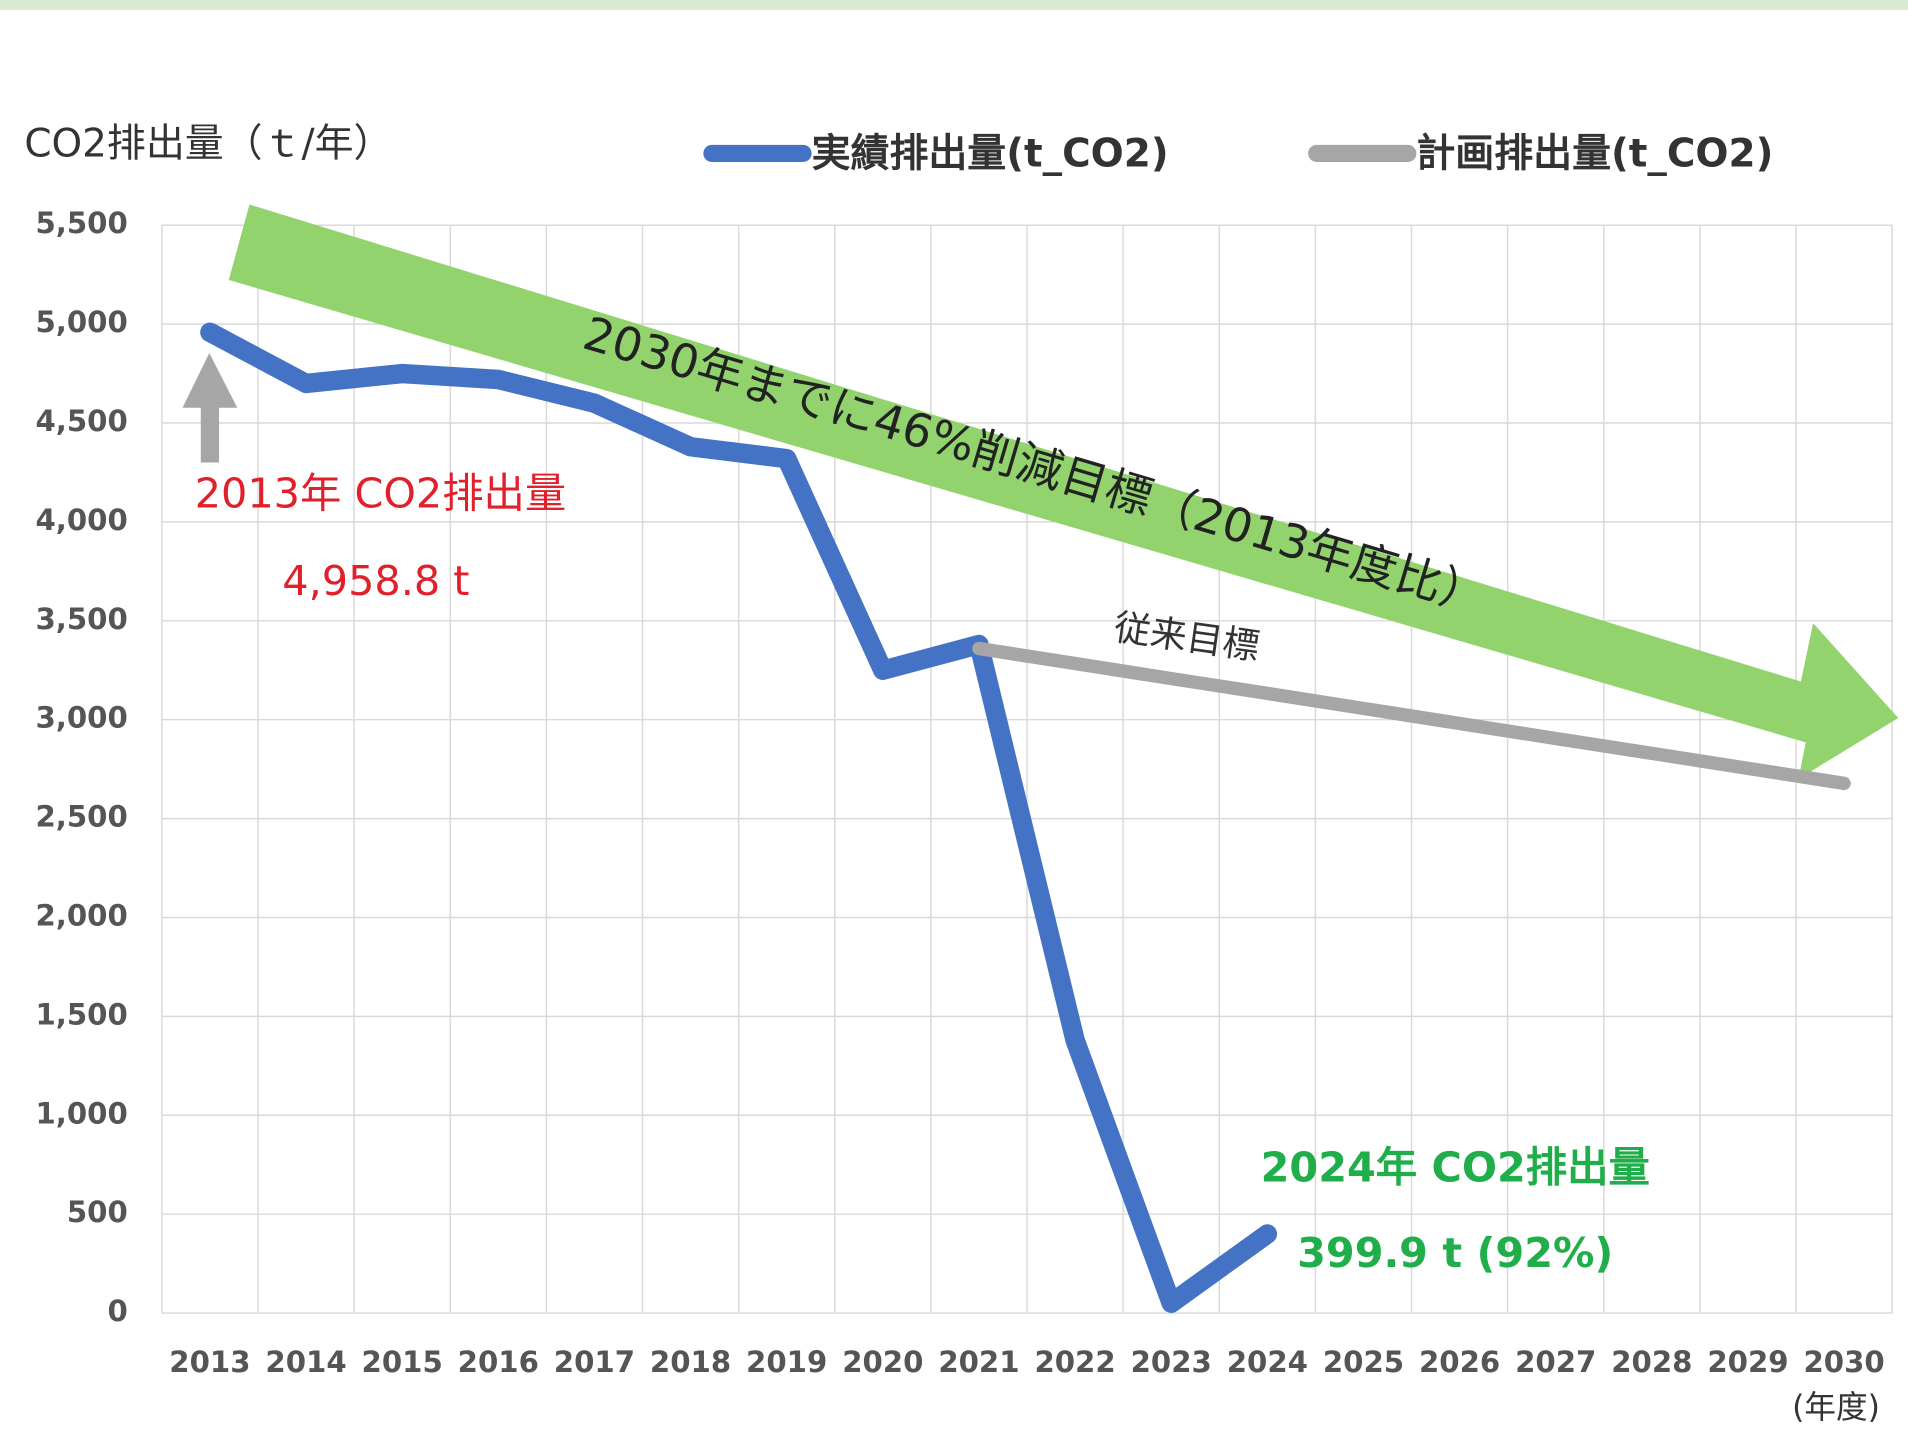  I want to click on x-tick-label: 2026, so click(1459, 1362).